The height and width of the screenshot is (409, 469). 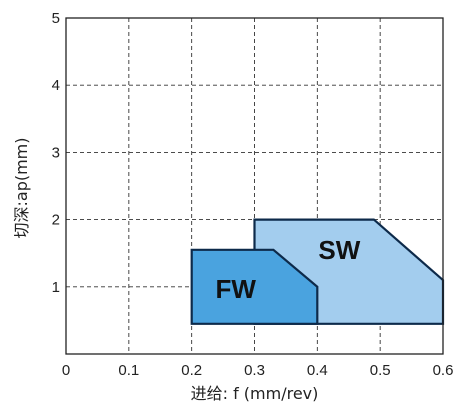 I want to click on y-tick-label: 2, so click(x=56, y=220).